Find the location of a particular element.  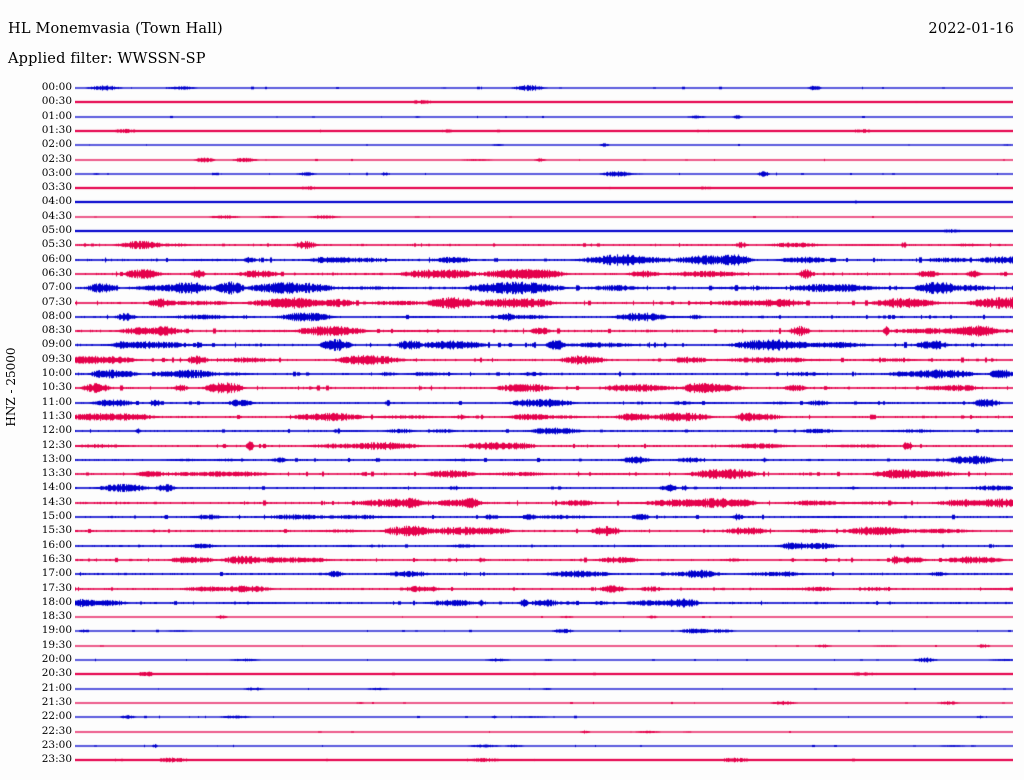

time-axis-label: 02:30 is located at coordinates (56, 158).